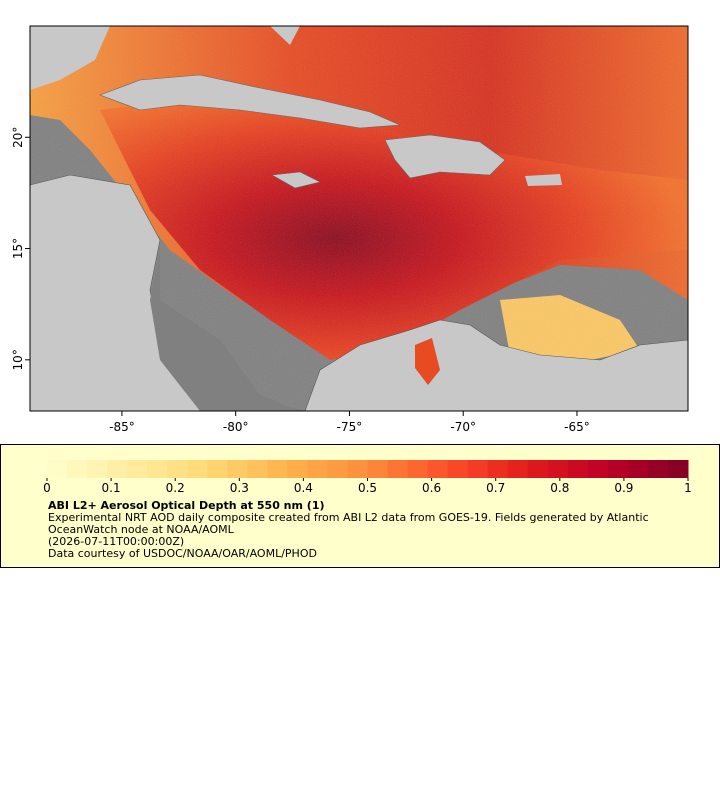 The width and height of the screenshot is (720, 800). What do you see at coordinates (303, 488) in the screenshot?
I see `colorbar-tick-label: 0.4` at bounding box center [303, 488].